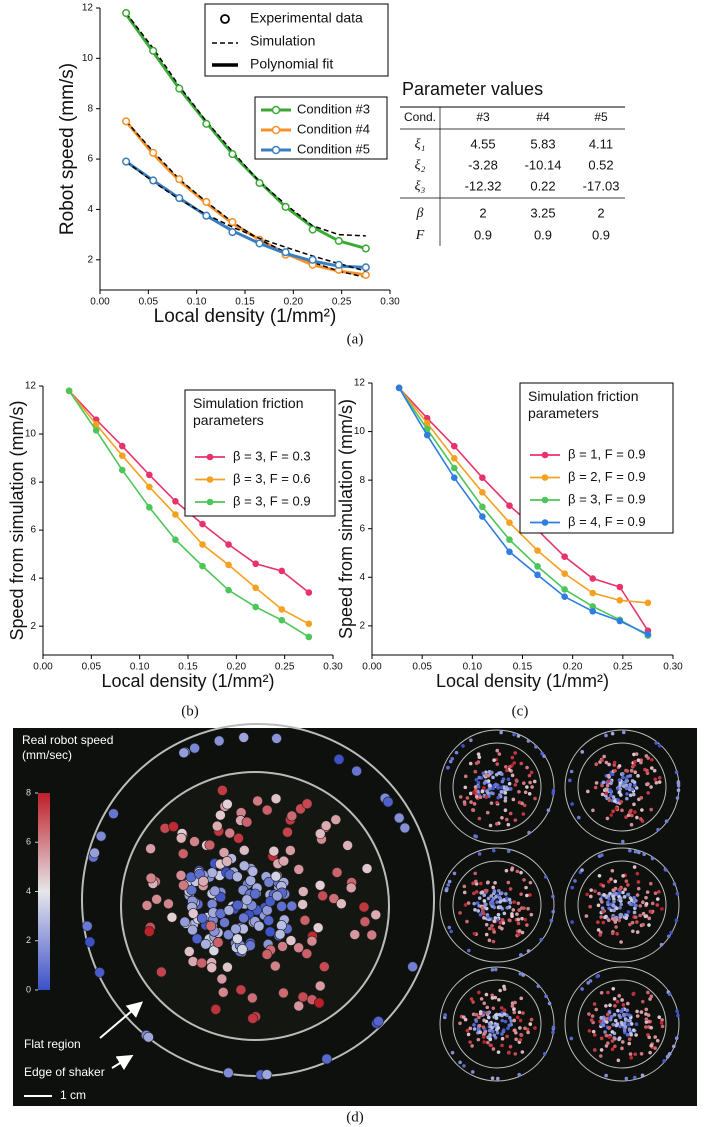 This screenshot has height=1127, width=710. What do you see at coordinates (543, 117) in the screenshot?
I see `table-header: #4` at bounding box center [543, 117].